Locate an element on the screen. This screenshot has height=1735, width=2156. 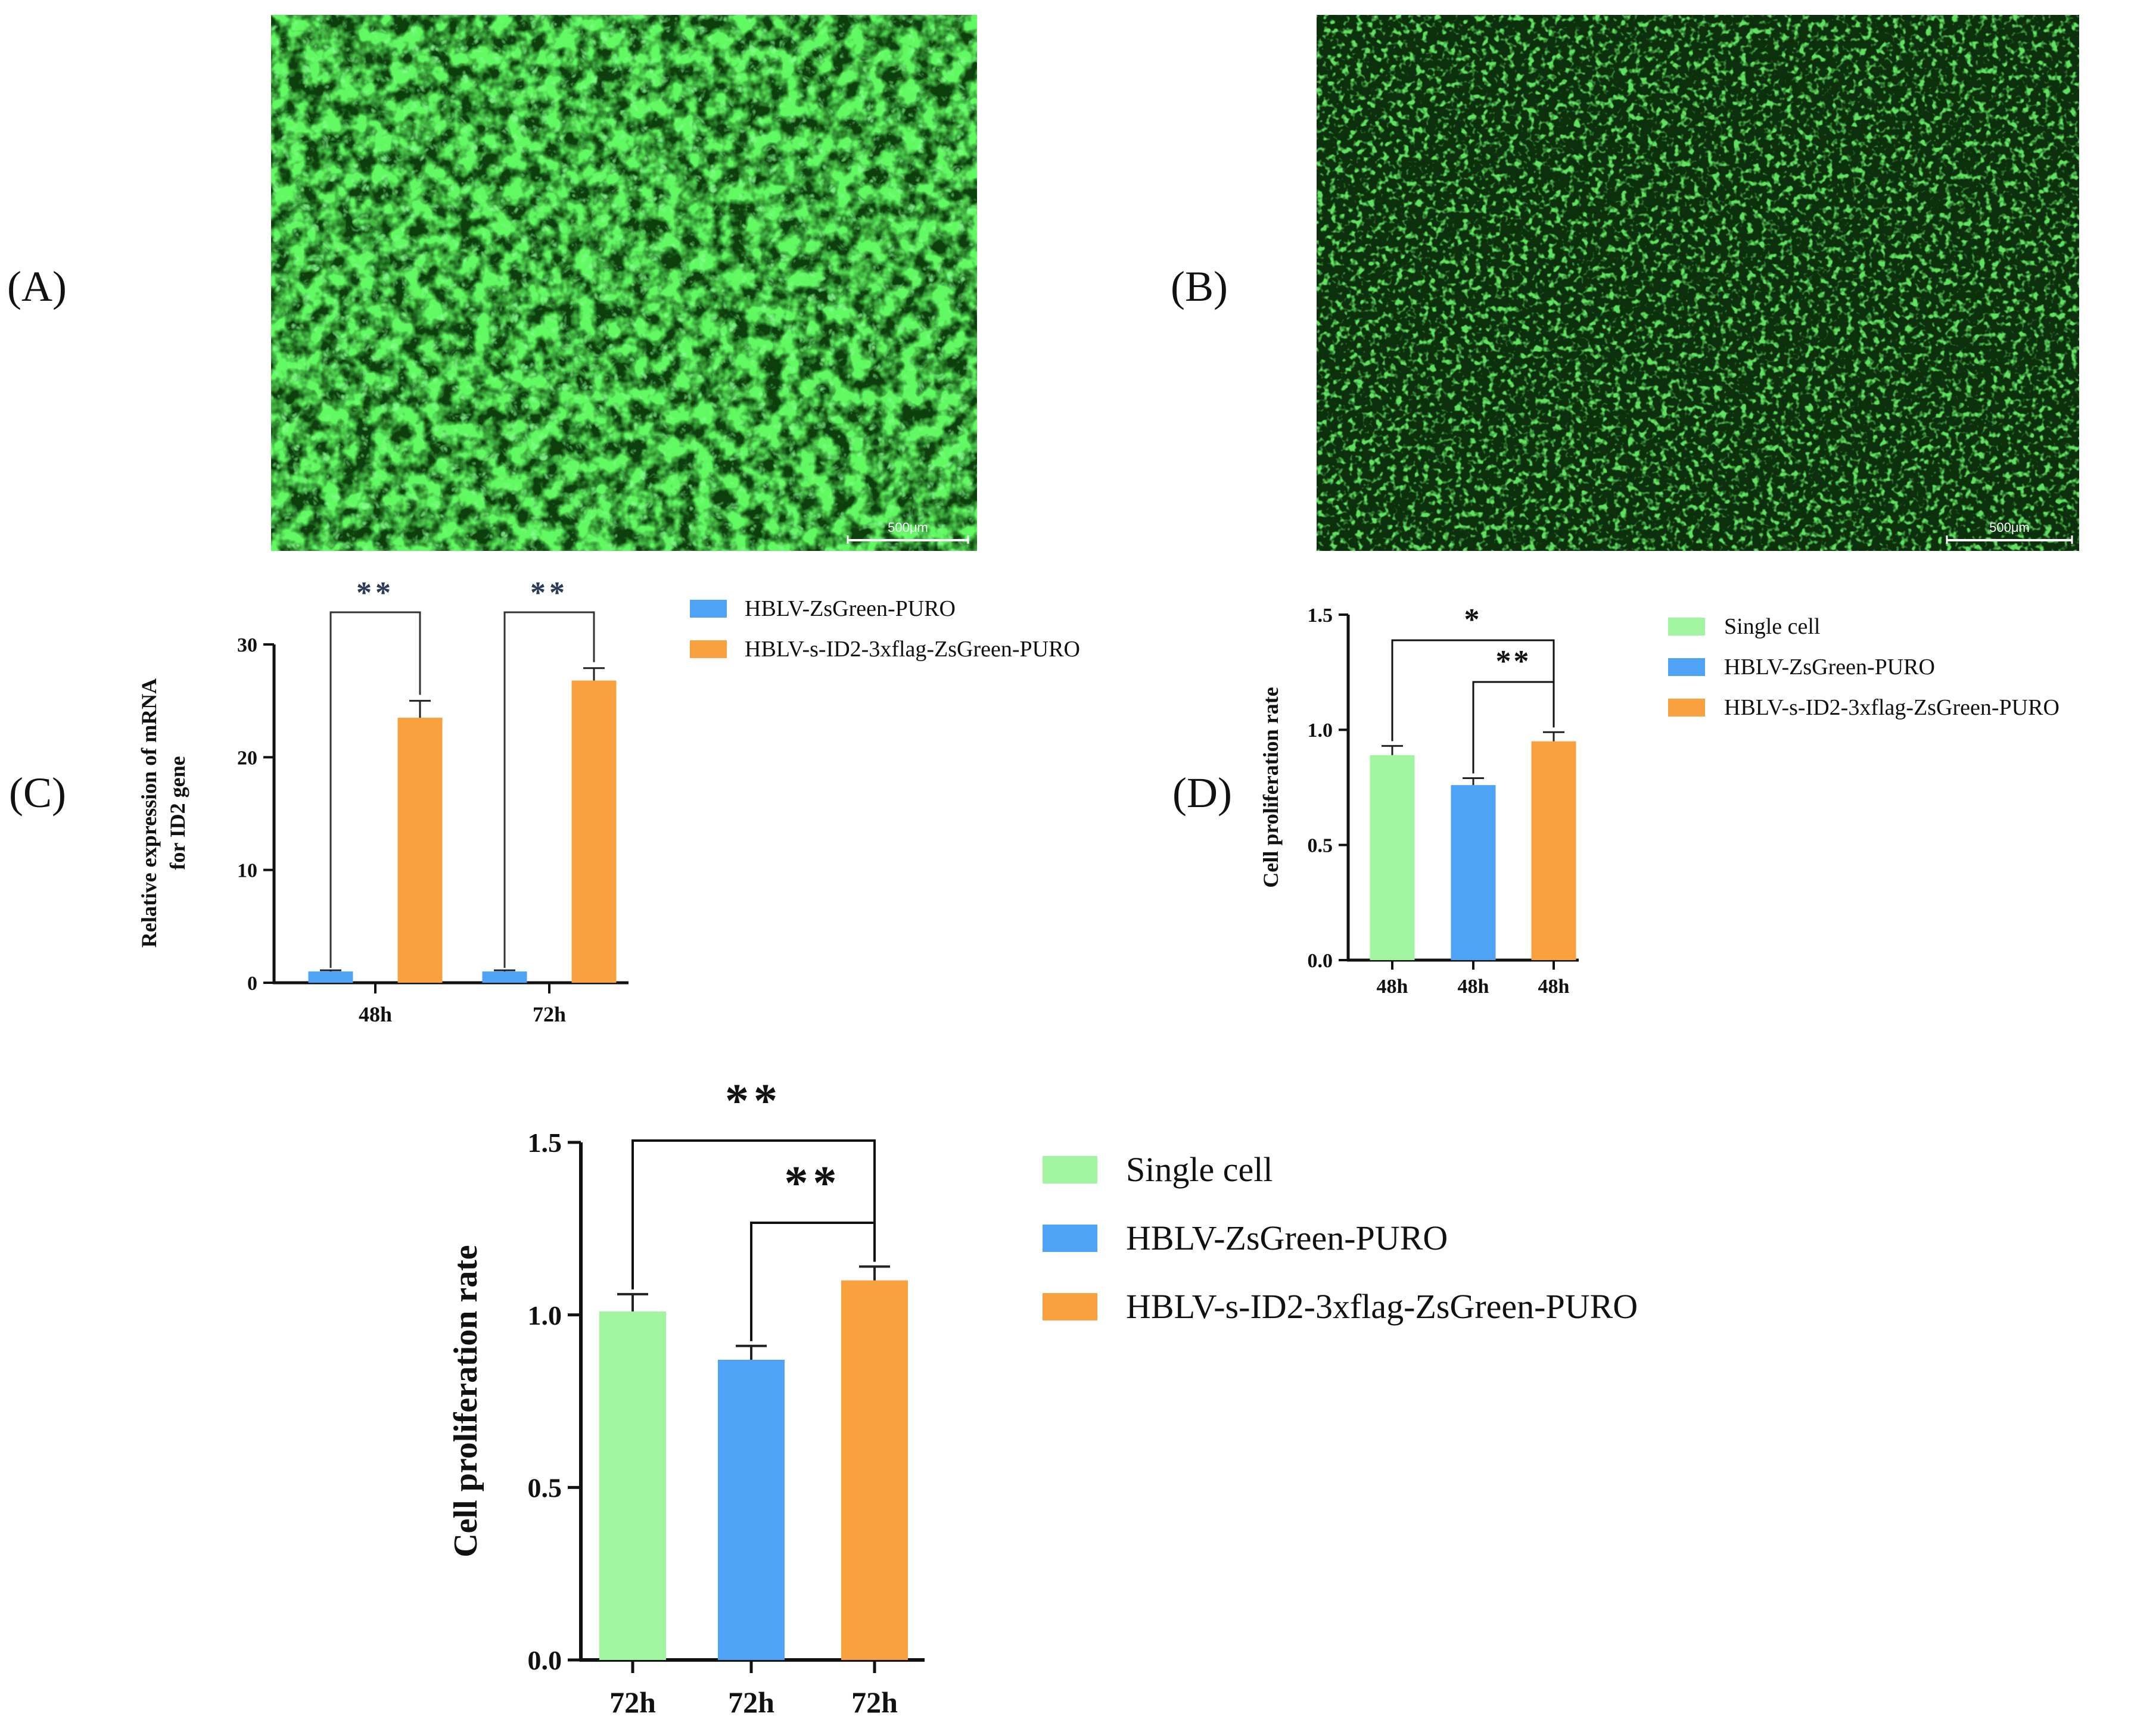
chart-e-y-axis-label: Cell proliferation rate is located at coordinates (465, 1401).